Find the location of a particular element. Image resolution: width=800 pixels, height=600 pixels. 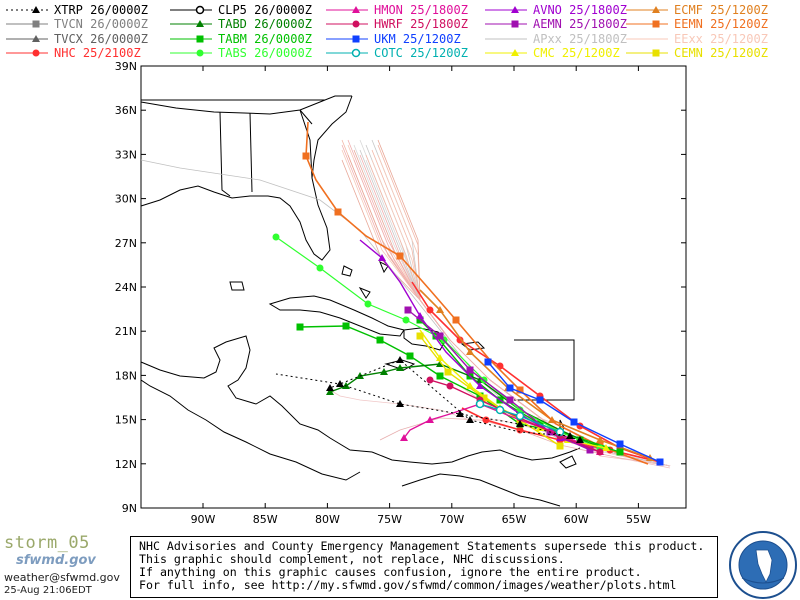

legend-item: AVNO 25/1800Z is located at coordinates (555, 10).